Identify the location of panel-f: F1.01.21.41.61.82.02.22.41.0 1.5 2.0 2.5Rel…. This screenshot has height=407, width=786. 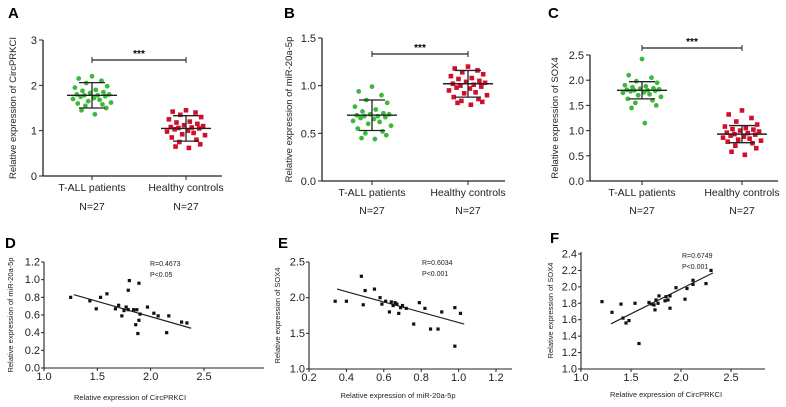
(655, 314).